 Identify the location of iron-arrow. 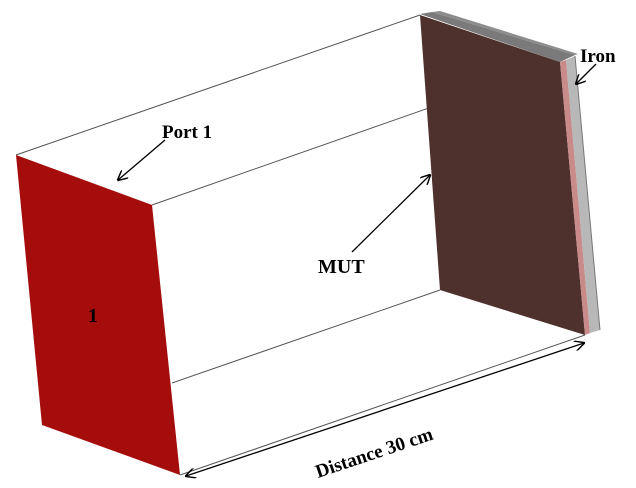
(586, 73).